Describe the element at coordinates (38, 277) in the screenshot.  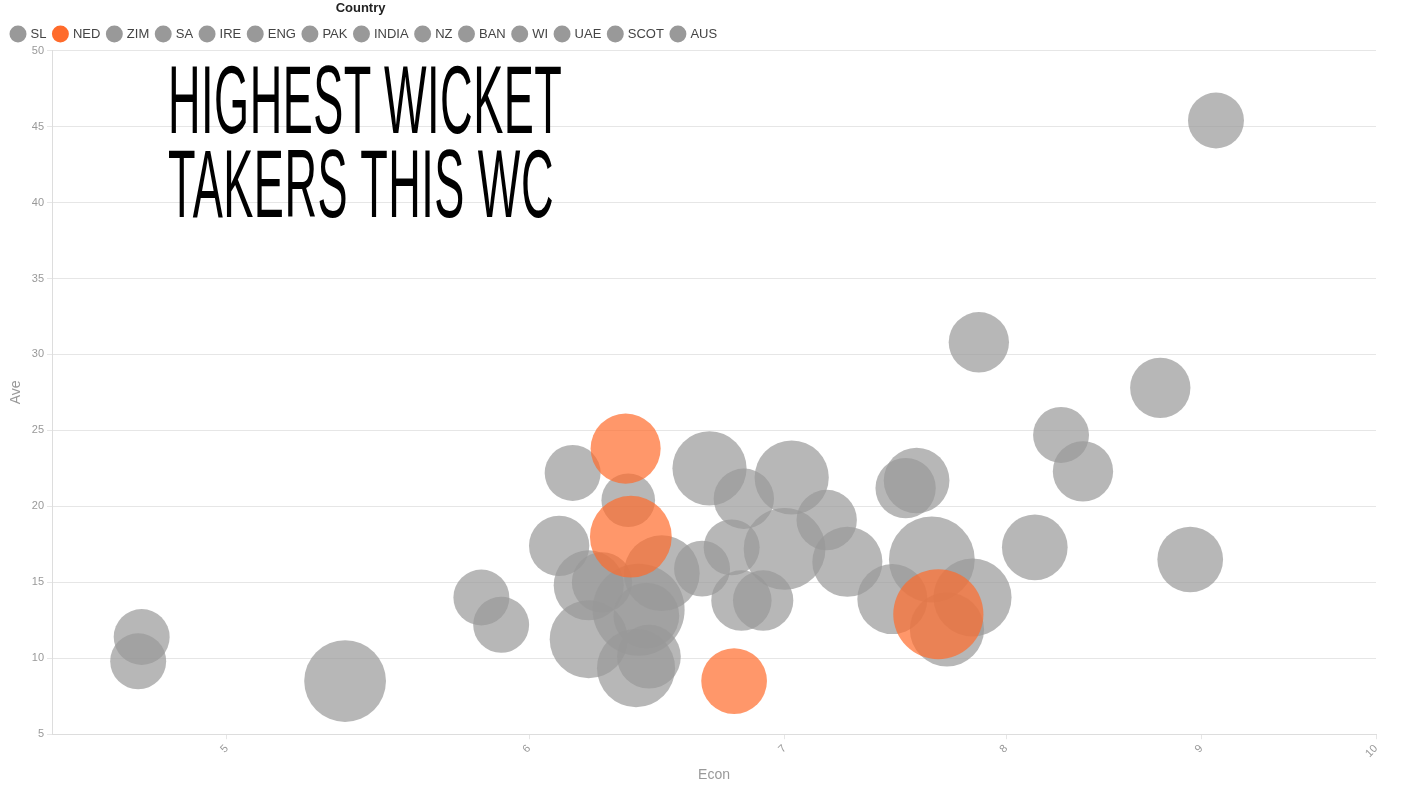
I see `y-tick-label: 35` at that location.